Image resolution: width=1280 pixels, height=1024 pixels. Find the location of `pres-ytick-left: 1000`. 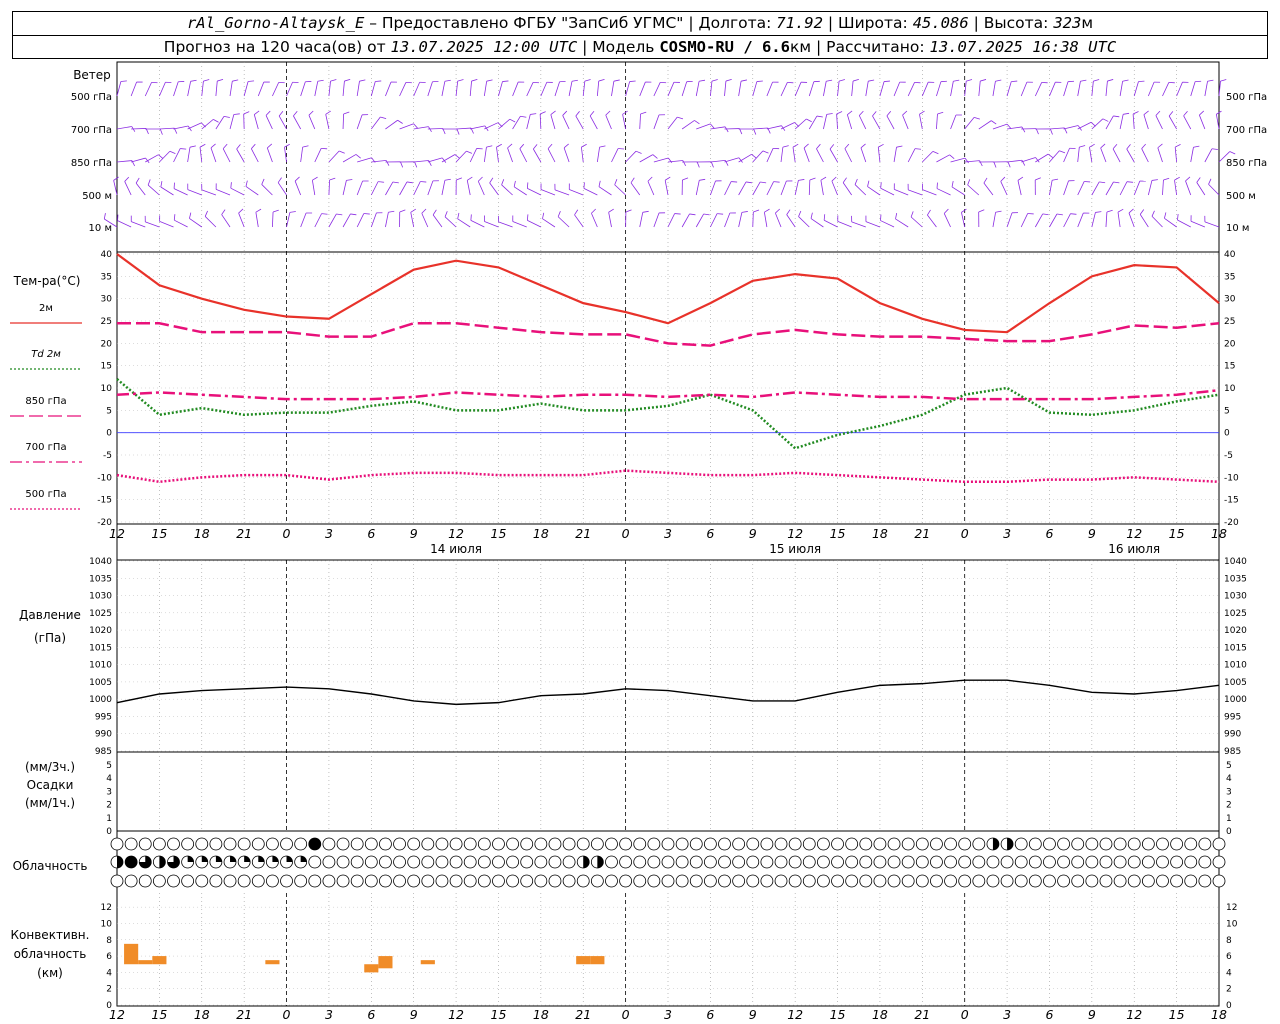

pres-ytick-left: 1000 is located at coordinates (100, 700).